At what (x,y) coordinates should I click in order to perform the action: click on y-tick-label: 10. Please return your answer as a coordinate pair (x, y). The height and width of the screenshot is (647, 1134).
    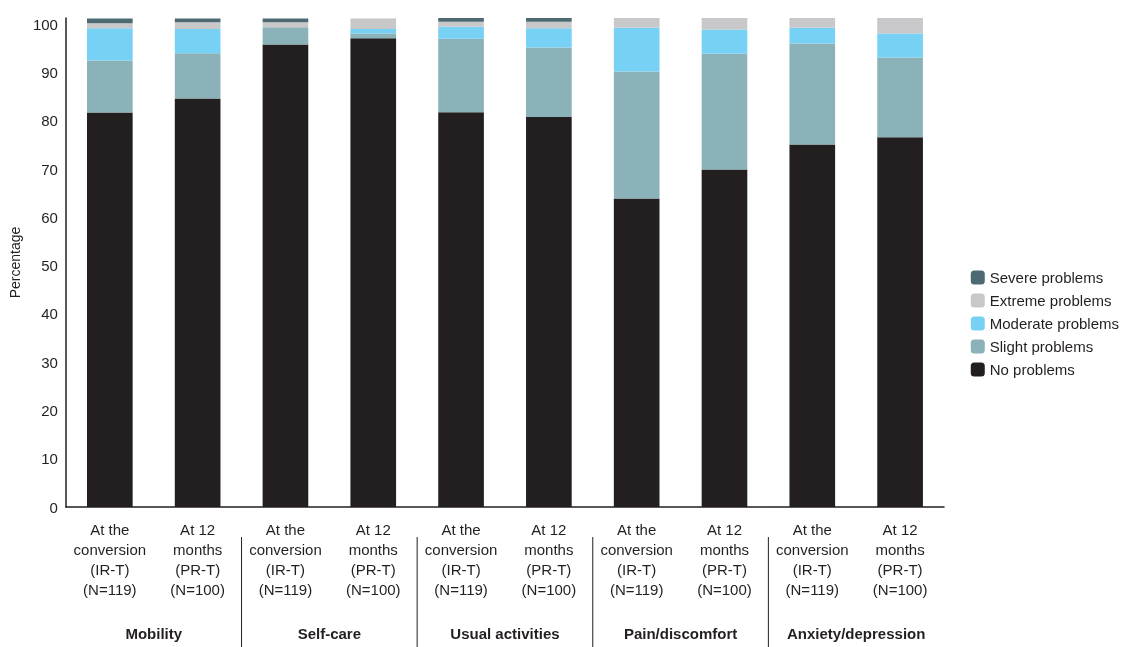
    Looking at the image, I should click on (49, 459).